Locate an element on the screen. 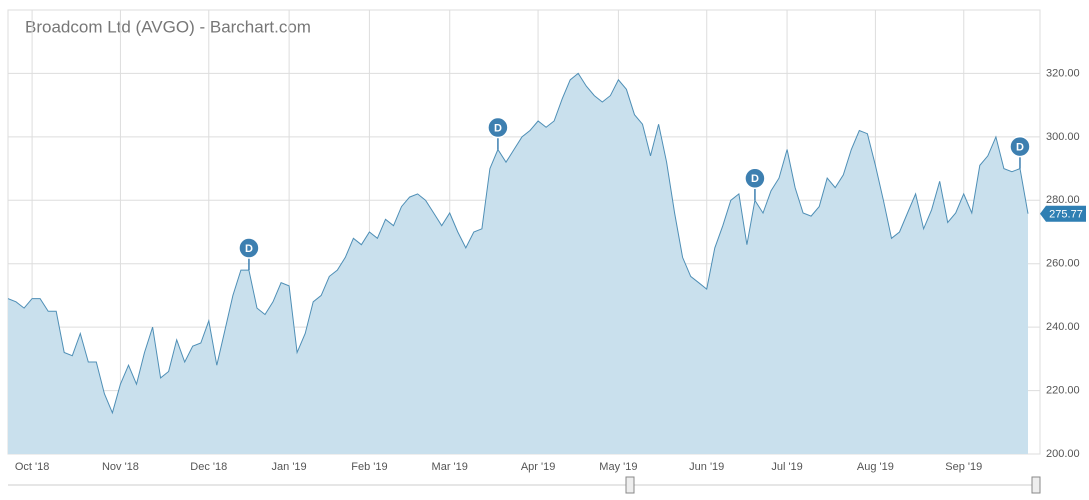  x-tick-label: Jan '19 is located at coordinates (289, 467).